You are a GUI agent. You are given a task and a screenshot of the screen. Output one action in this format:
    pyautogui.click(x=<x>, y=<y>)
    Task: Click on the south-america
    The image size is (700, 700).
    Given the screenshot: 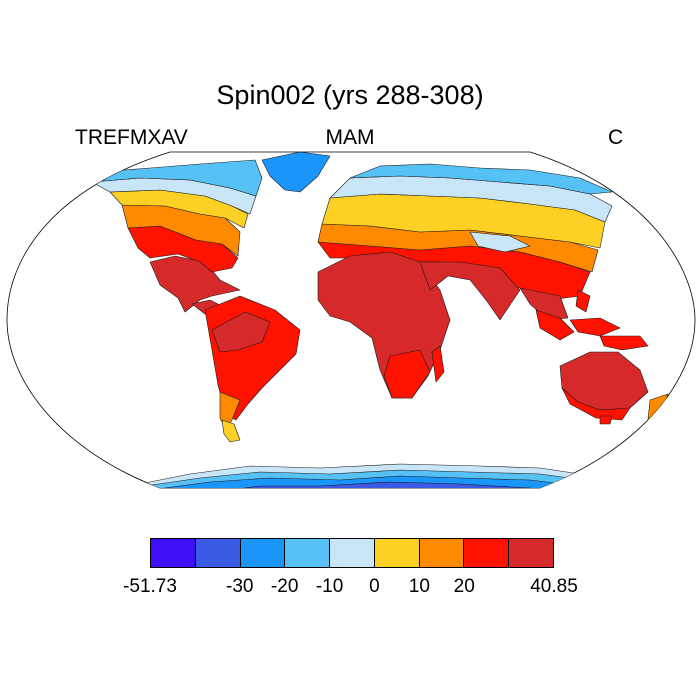 What is the action you would take?
    pyautogui.click(x=252, y=369)
    